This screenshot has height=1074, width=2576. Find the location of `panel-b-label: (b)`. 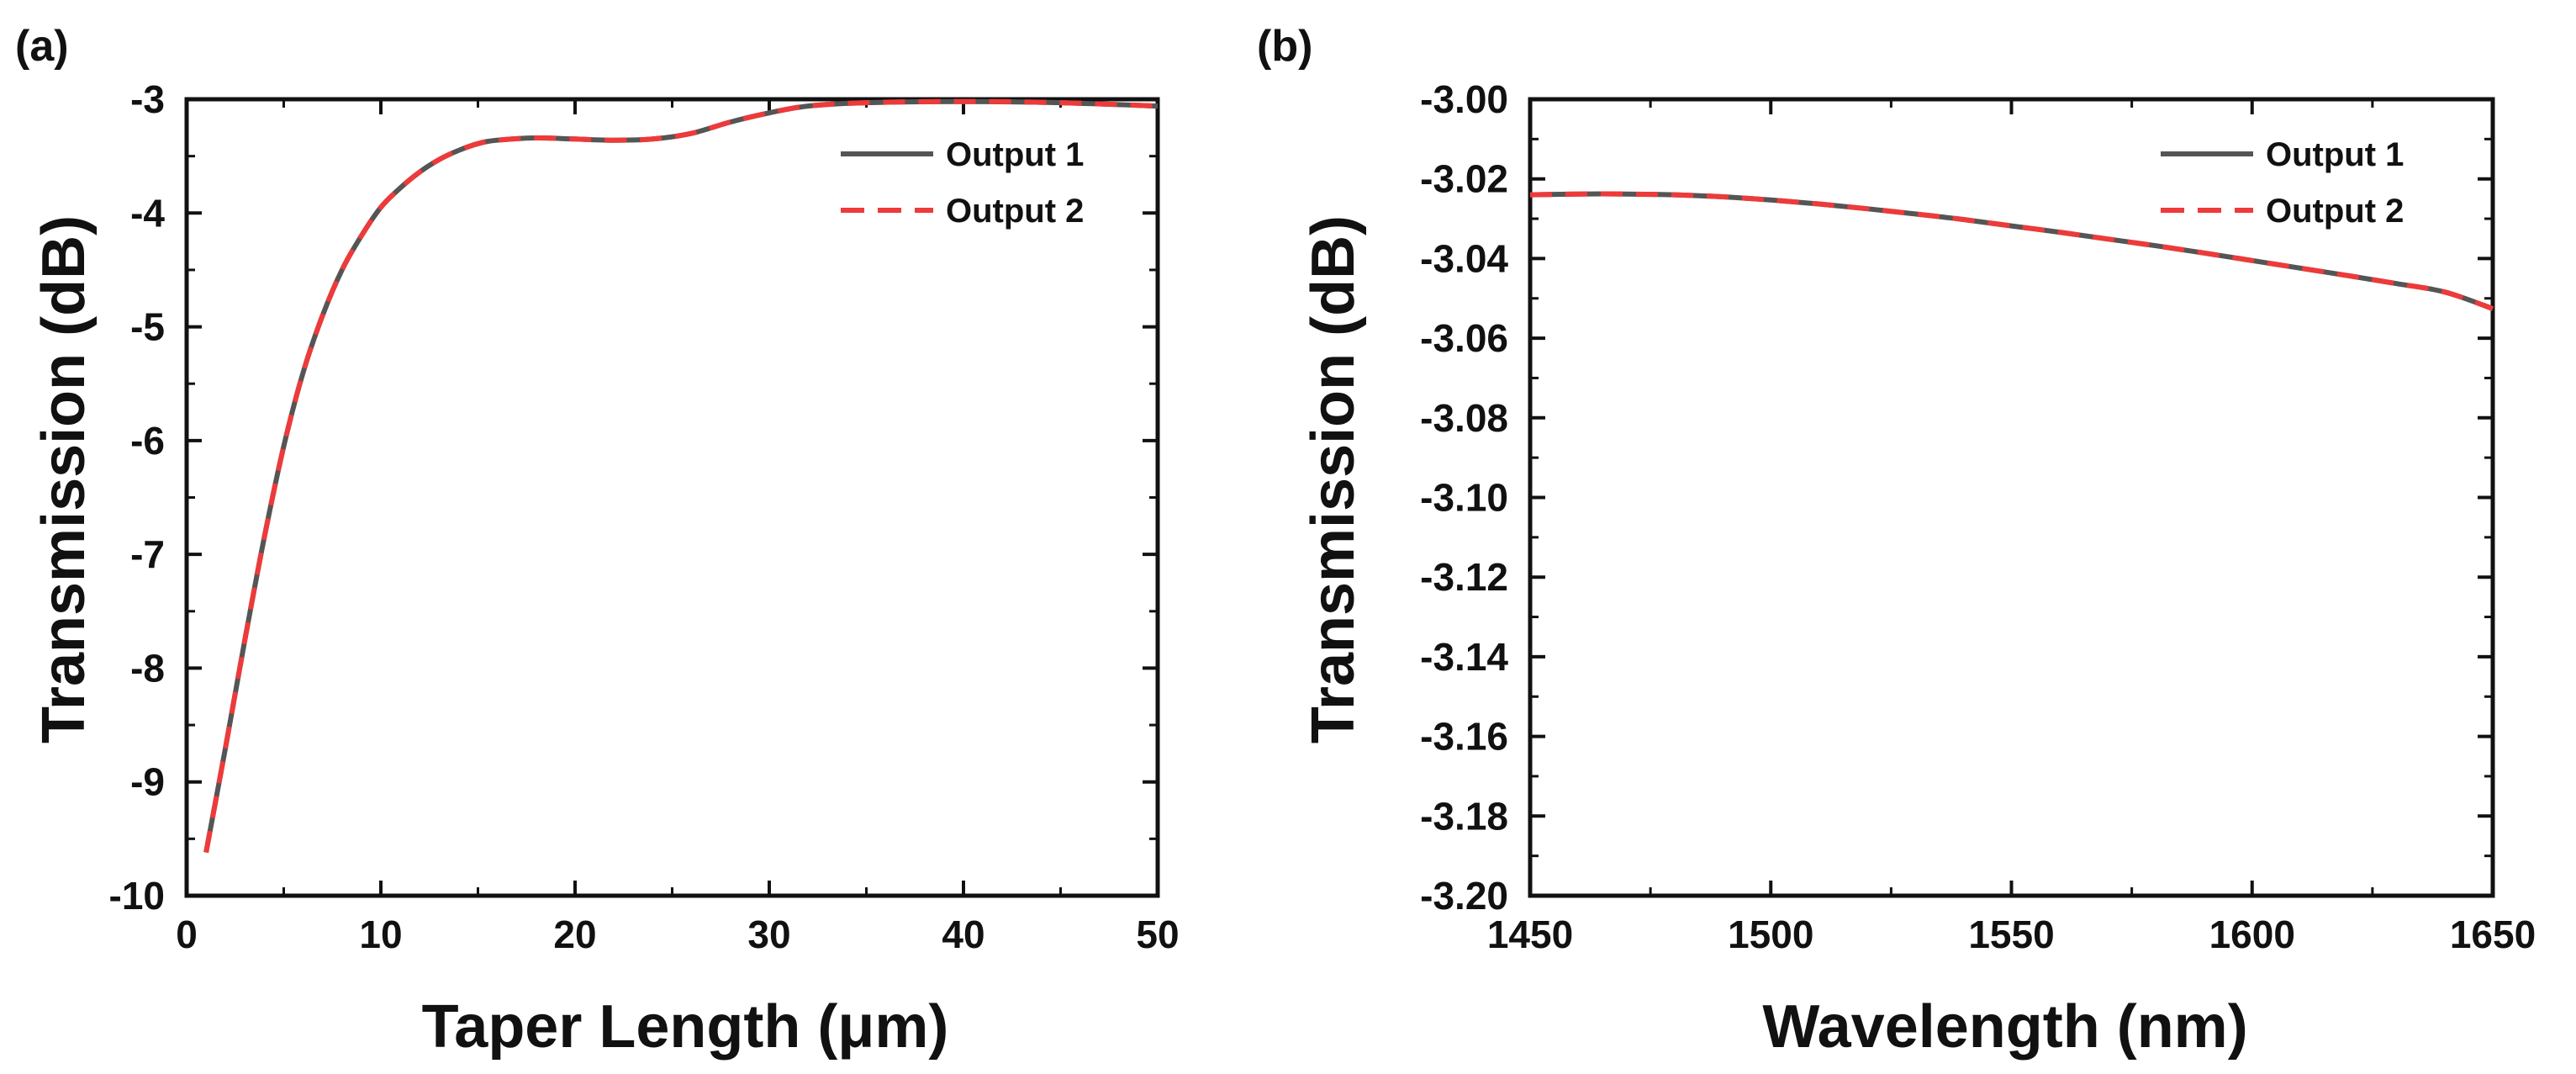

panel-b-label: (b) is located at coordinates (1284, 46).